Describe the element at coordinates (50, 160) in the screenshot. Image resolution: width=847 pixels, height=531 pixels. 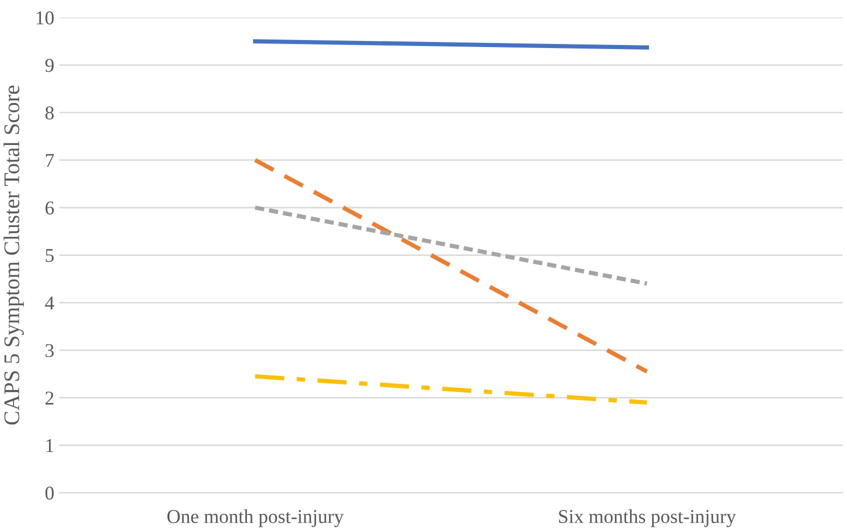
I see `y-tick-label: 7` at that location.